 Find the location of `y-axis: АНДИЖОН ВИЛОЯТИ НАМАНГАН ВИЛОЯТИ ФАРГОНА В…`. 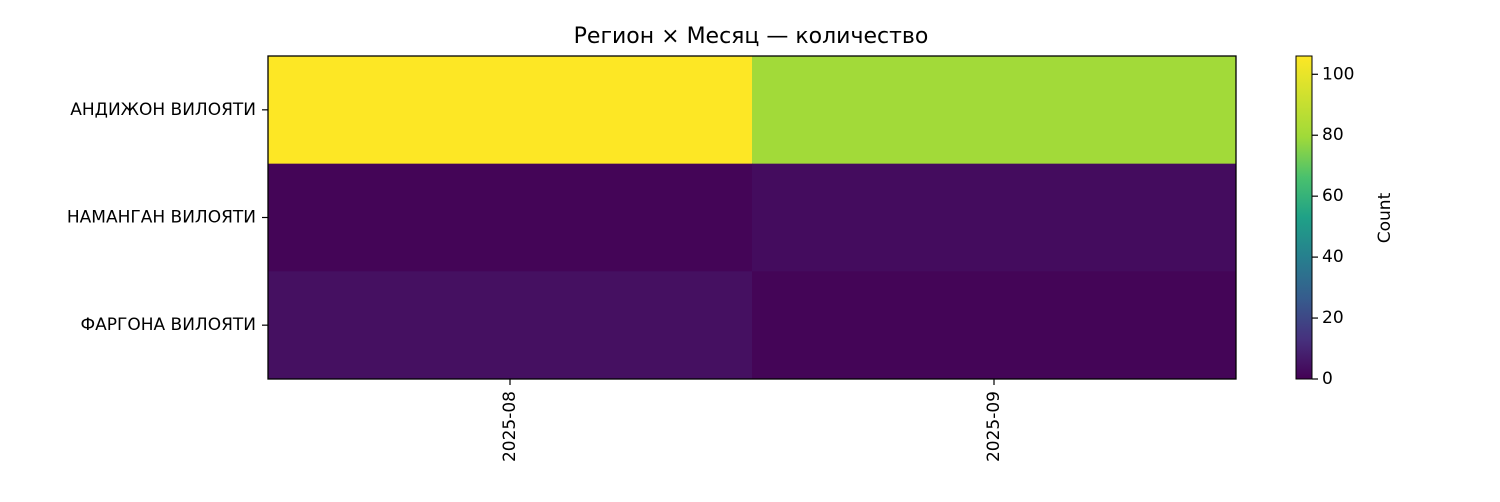

y-axis: АНДИЖОН ВИЛОЯТИ НАМАНГАН ВИЛОЯТИ ФАРГОНА В… is located at coordinates (167, 217).